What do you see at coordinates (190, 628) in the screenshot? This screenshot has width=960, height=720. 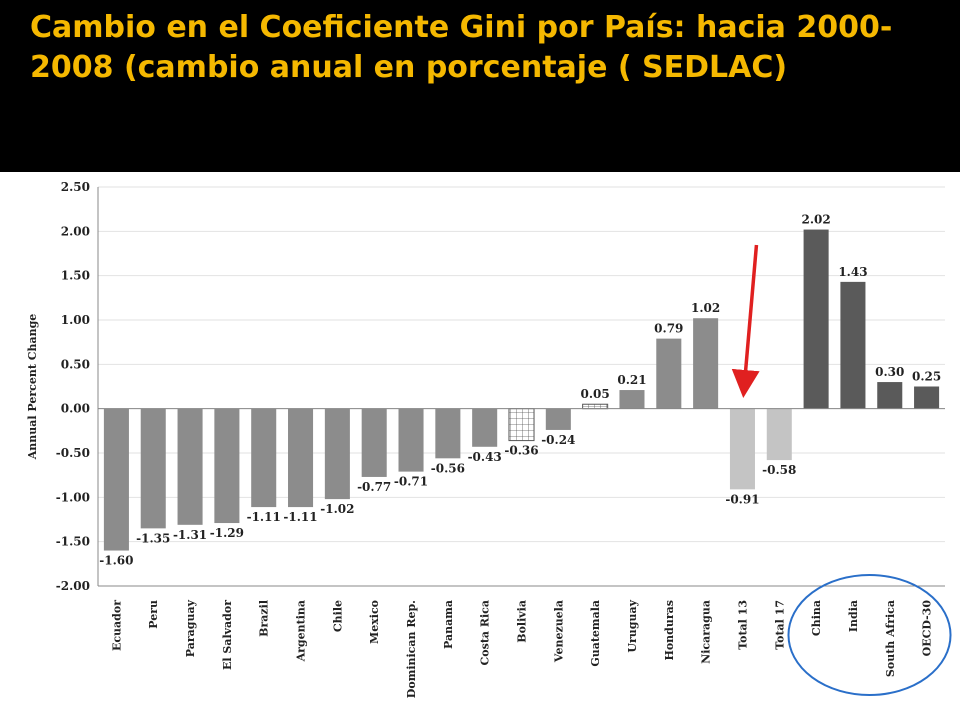 I see `x-tick-label: Paraguay` at bounding box center [190, 628].